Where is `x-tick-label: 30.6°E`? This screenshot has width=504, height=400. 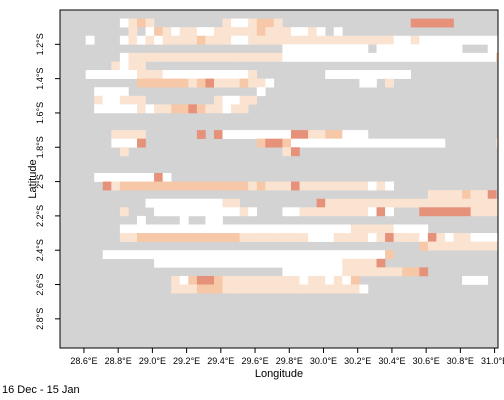
x-tick-label: 30.6°E is located at coordinates (426, 361).